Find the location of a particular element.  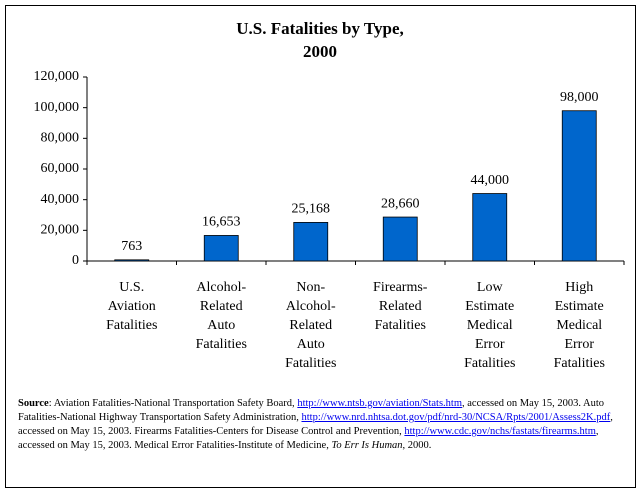

x-tick-label: U.S. Aviation Fatalities is located at coordinates (132, 306).